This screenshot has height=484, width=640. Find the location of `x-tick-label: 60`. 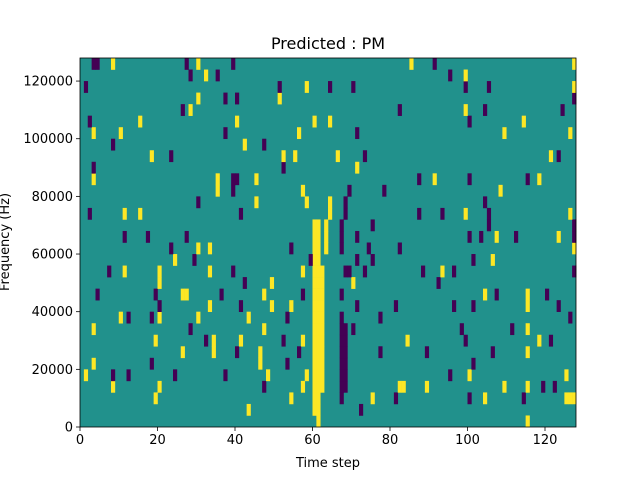

x-tick-label: 60 is located at coordinates (312, 440).